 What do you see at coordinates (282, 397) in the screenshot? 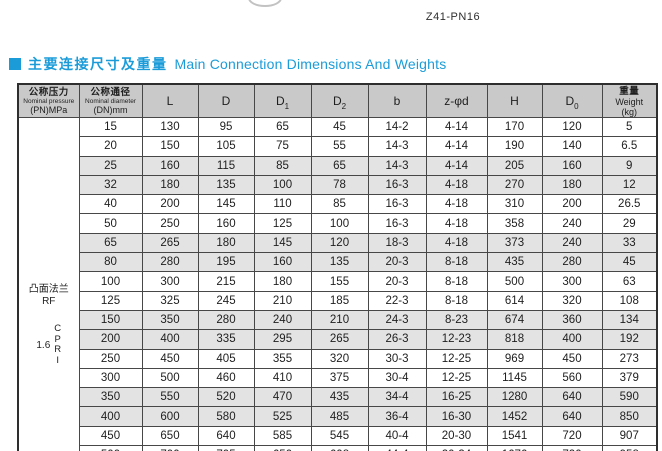
I see `cell-D1: 470` at bounding box center [282, 397].